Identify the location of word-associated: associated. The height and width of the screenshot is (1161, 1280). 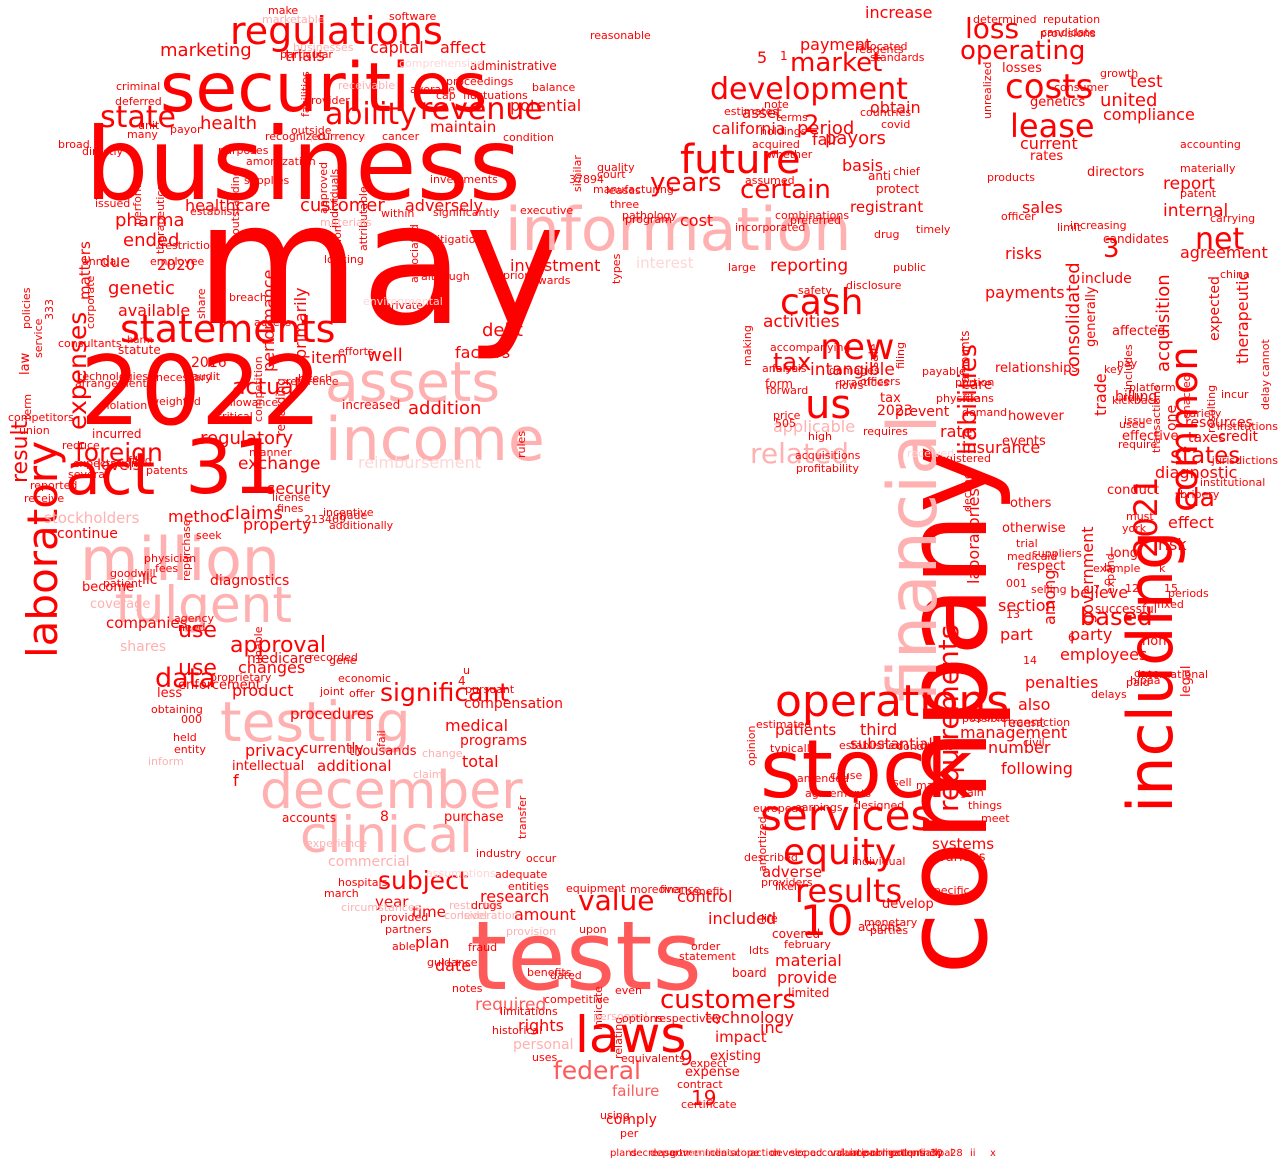
(414, 253).